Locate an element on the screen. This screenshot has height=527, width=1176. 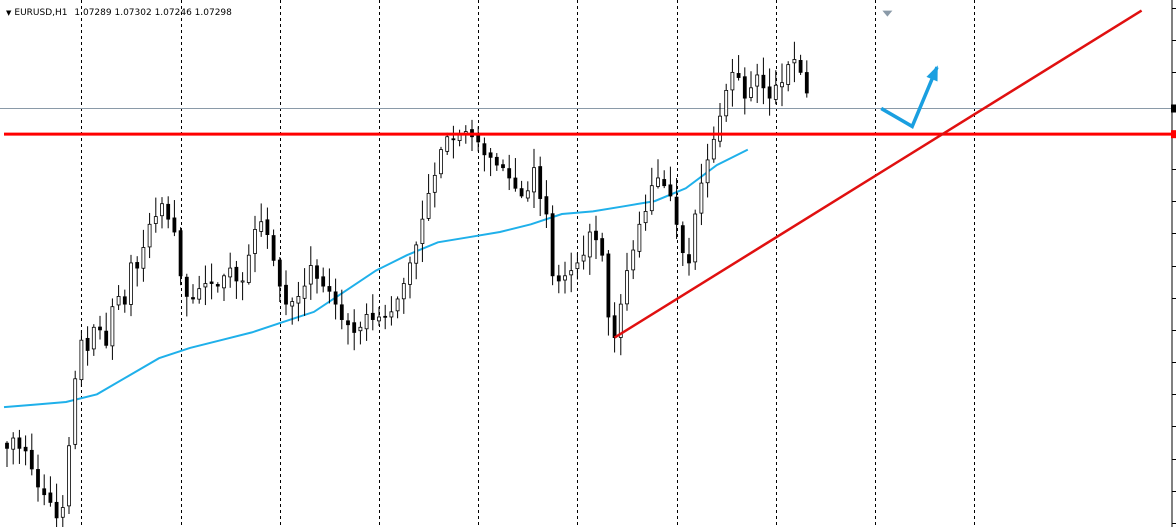
dropdown-triangle-icon: ▼ is located at coordinates (9, 13).